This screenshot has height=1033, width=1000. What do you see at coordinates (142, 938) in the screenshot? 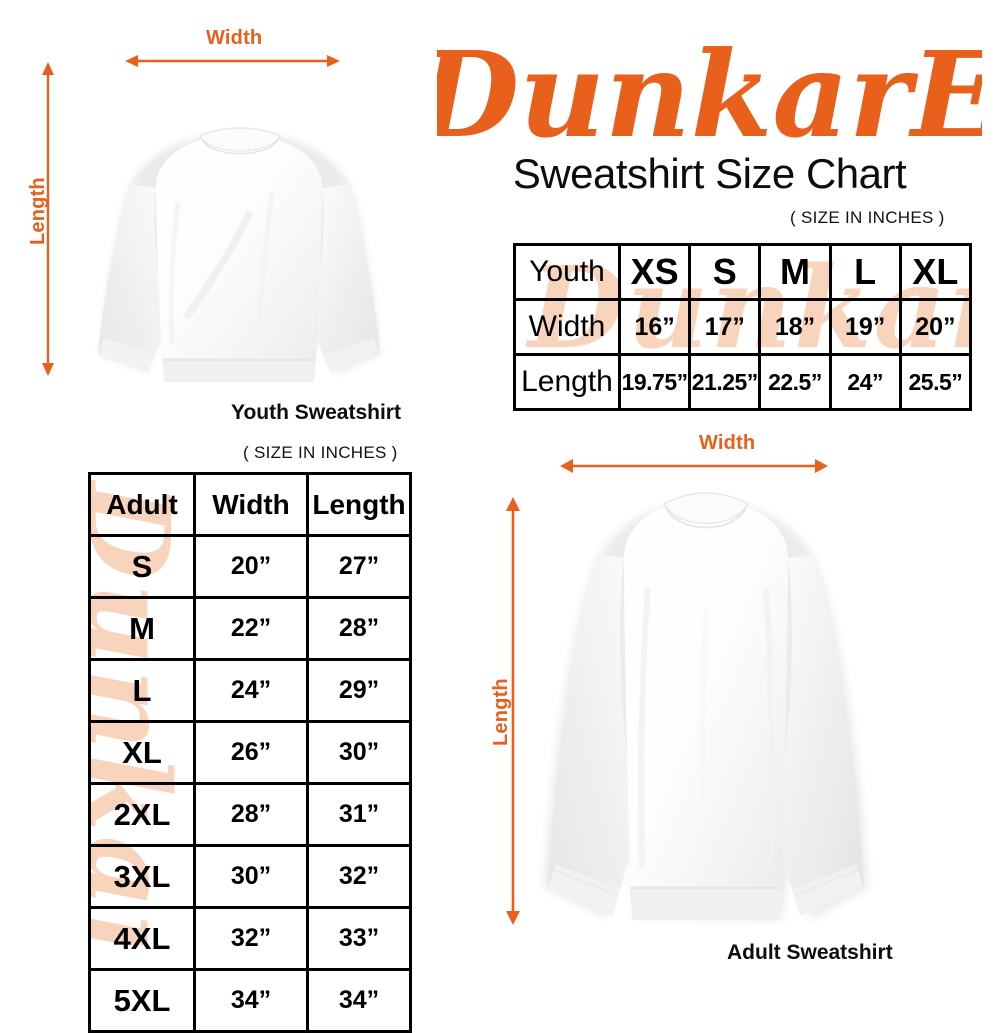
I see `adult-size-cell: 4XL` at bounding box center [142, 938].